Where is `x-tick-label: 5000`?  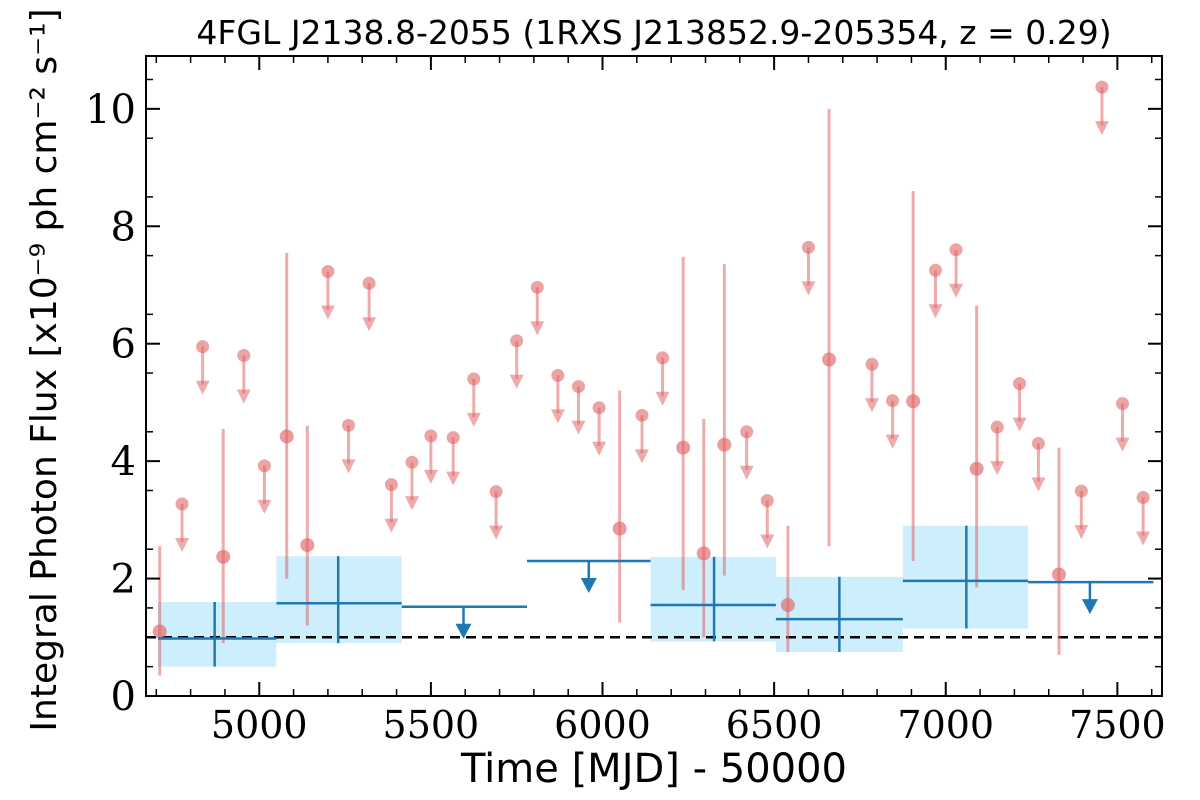 x-tick-label: 5000 is located at coordinates (259, 725).